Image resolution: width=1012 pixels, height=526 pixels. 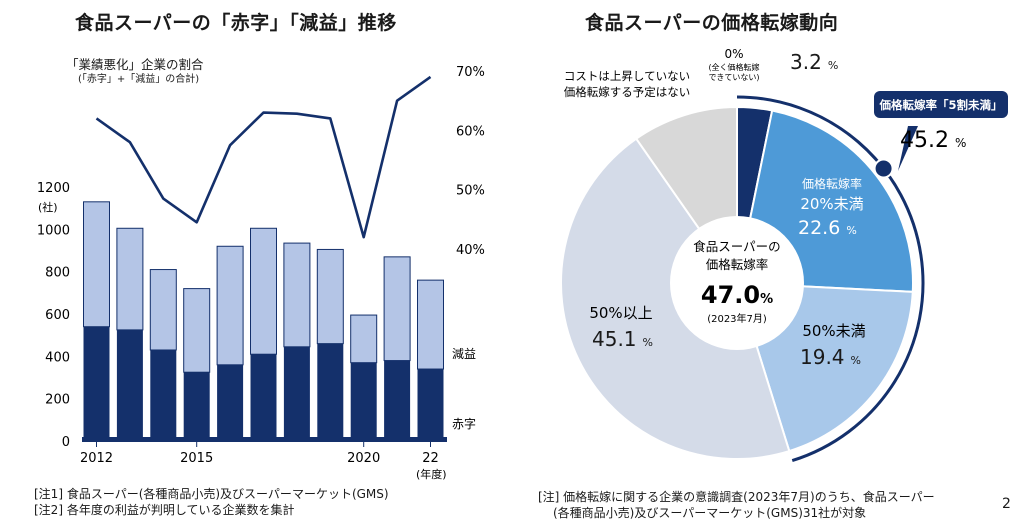 What do you see at coordinates (53, 230) in the screenshot?
I see `y-tick-label: 1000` at bounding box center [53, 230].